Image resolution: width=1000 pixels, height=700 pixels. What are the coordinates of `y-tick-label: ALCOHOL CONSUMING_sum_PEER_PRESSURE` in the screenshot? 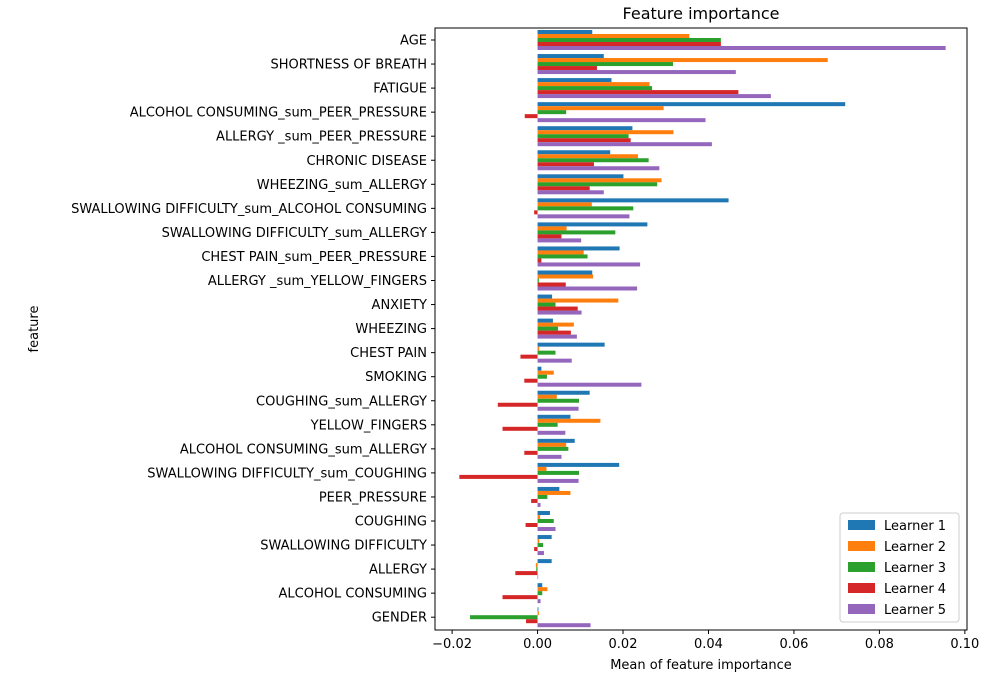 It's located at (278, 113).